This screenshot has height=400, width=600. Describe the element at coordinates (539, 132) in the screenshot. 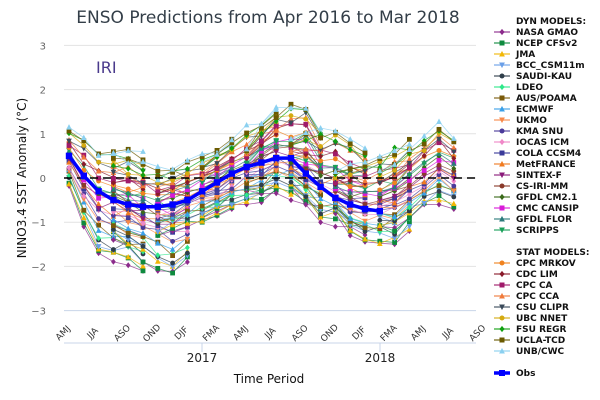

I see `legend-label: KMA SNU` at that location.